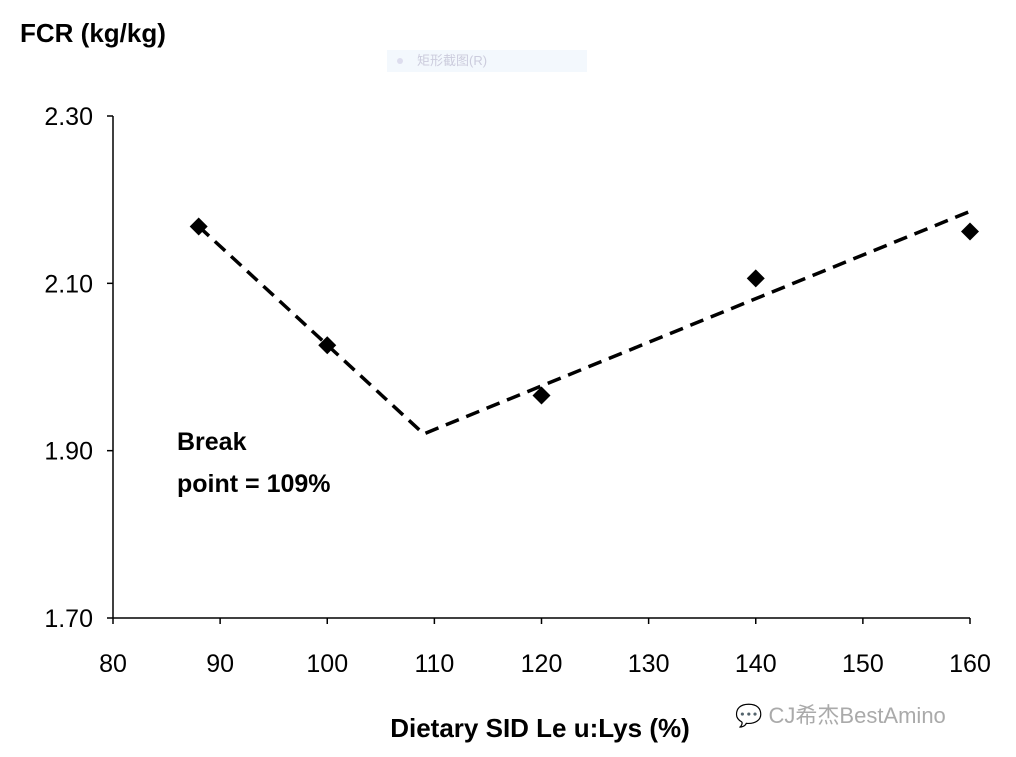 This screenshot has width=1016, height=757. Describe the element at coordinates (212, 442) in the screenshot. I see `annotation-line-1: Break` at that location.